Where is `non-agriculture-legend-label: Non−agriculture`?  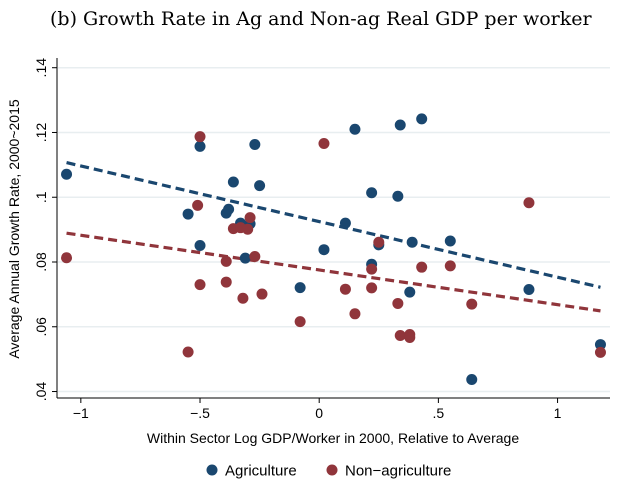
non-agriculture-legend-label: Non−agriculture is located at coordinates (398, 471).